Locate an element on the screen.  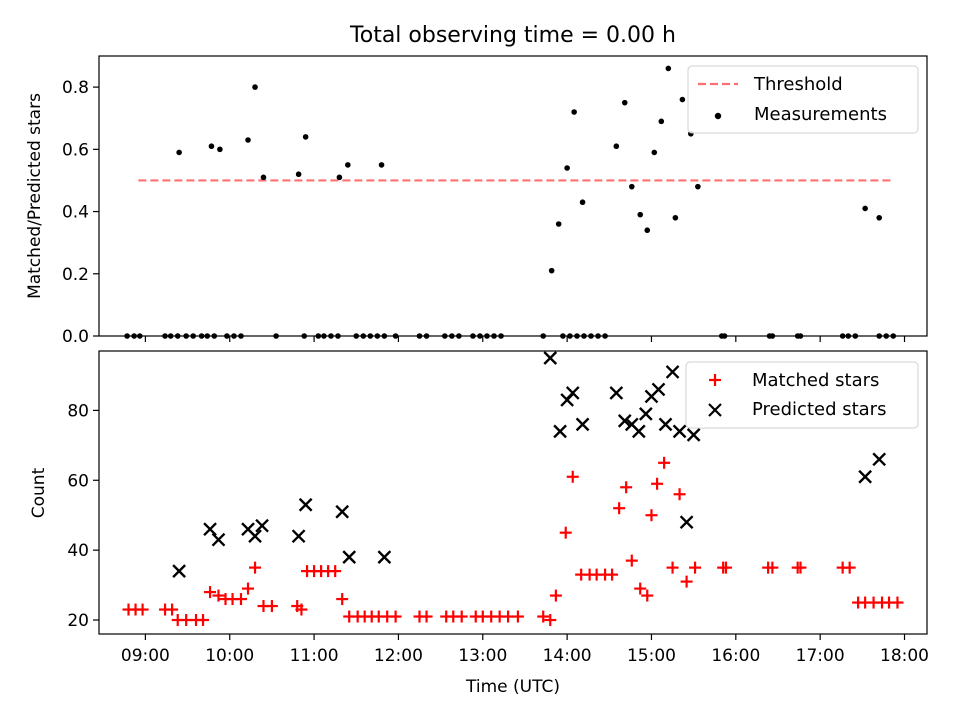
count-x-tick-label: 17:00 is located at coordinates (820, 656).